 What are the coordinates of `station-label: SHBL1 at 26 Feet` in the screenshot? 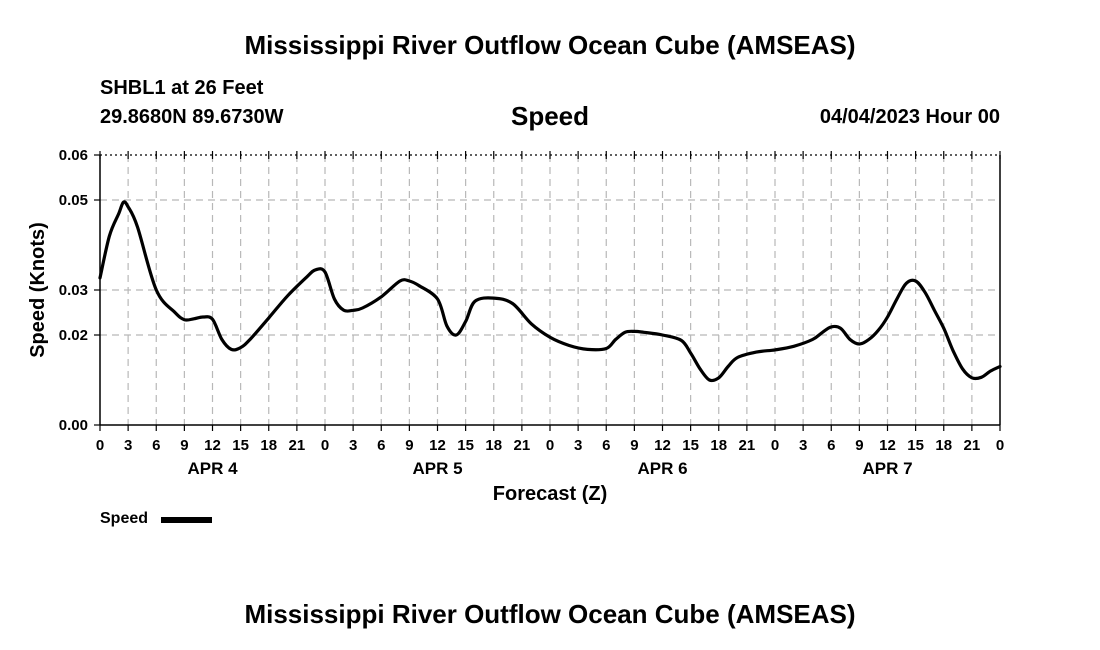 It's located at (182, 88).